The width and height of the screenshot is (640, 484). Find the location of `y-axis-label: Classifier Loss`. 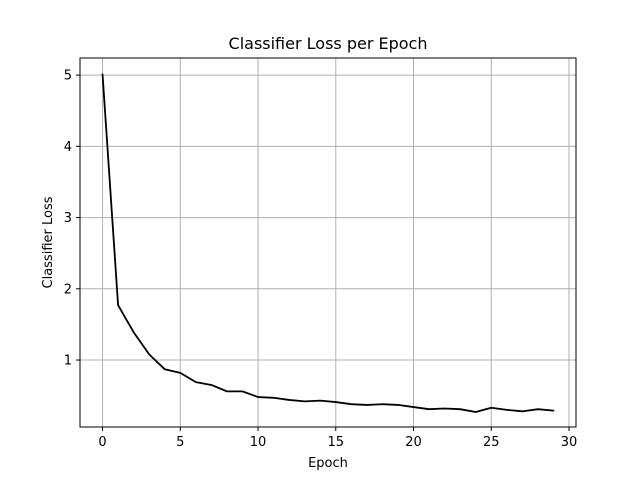

y-axis-label: Classifier Loss is located at coordinates (48, 242).